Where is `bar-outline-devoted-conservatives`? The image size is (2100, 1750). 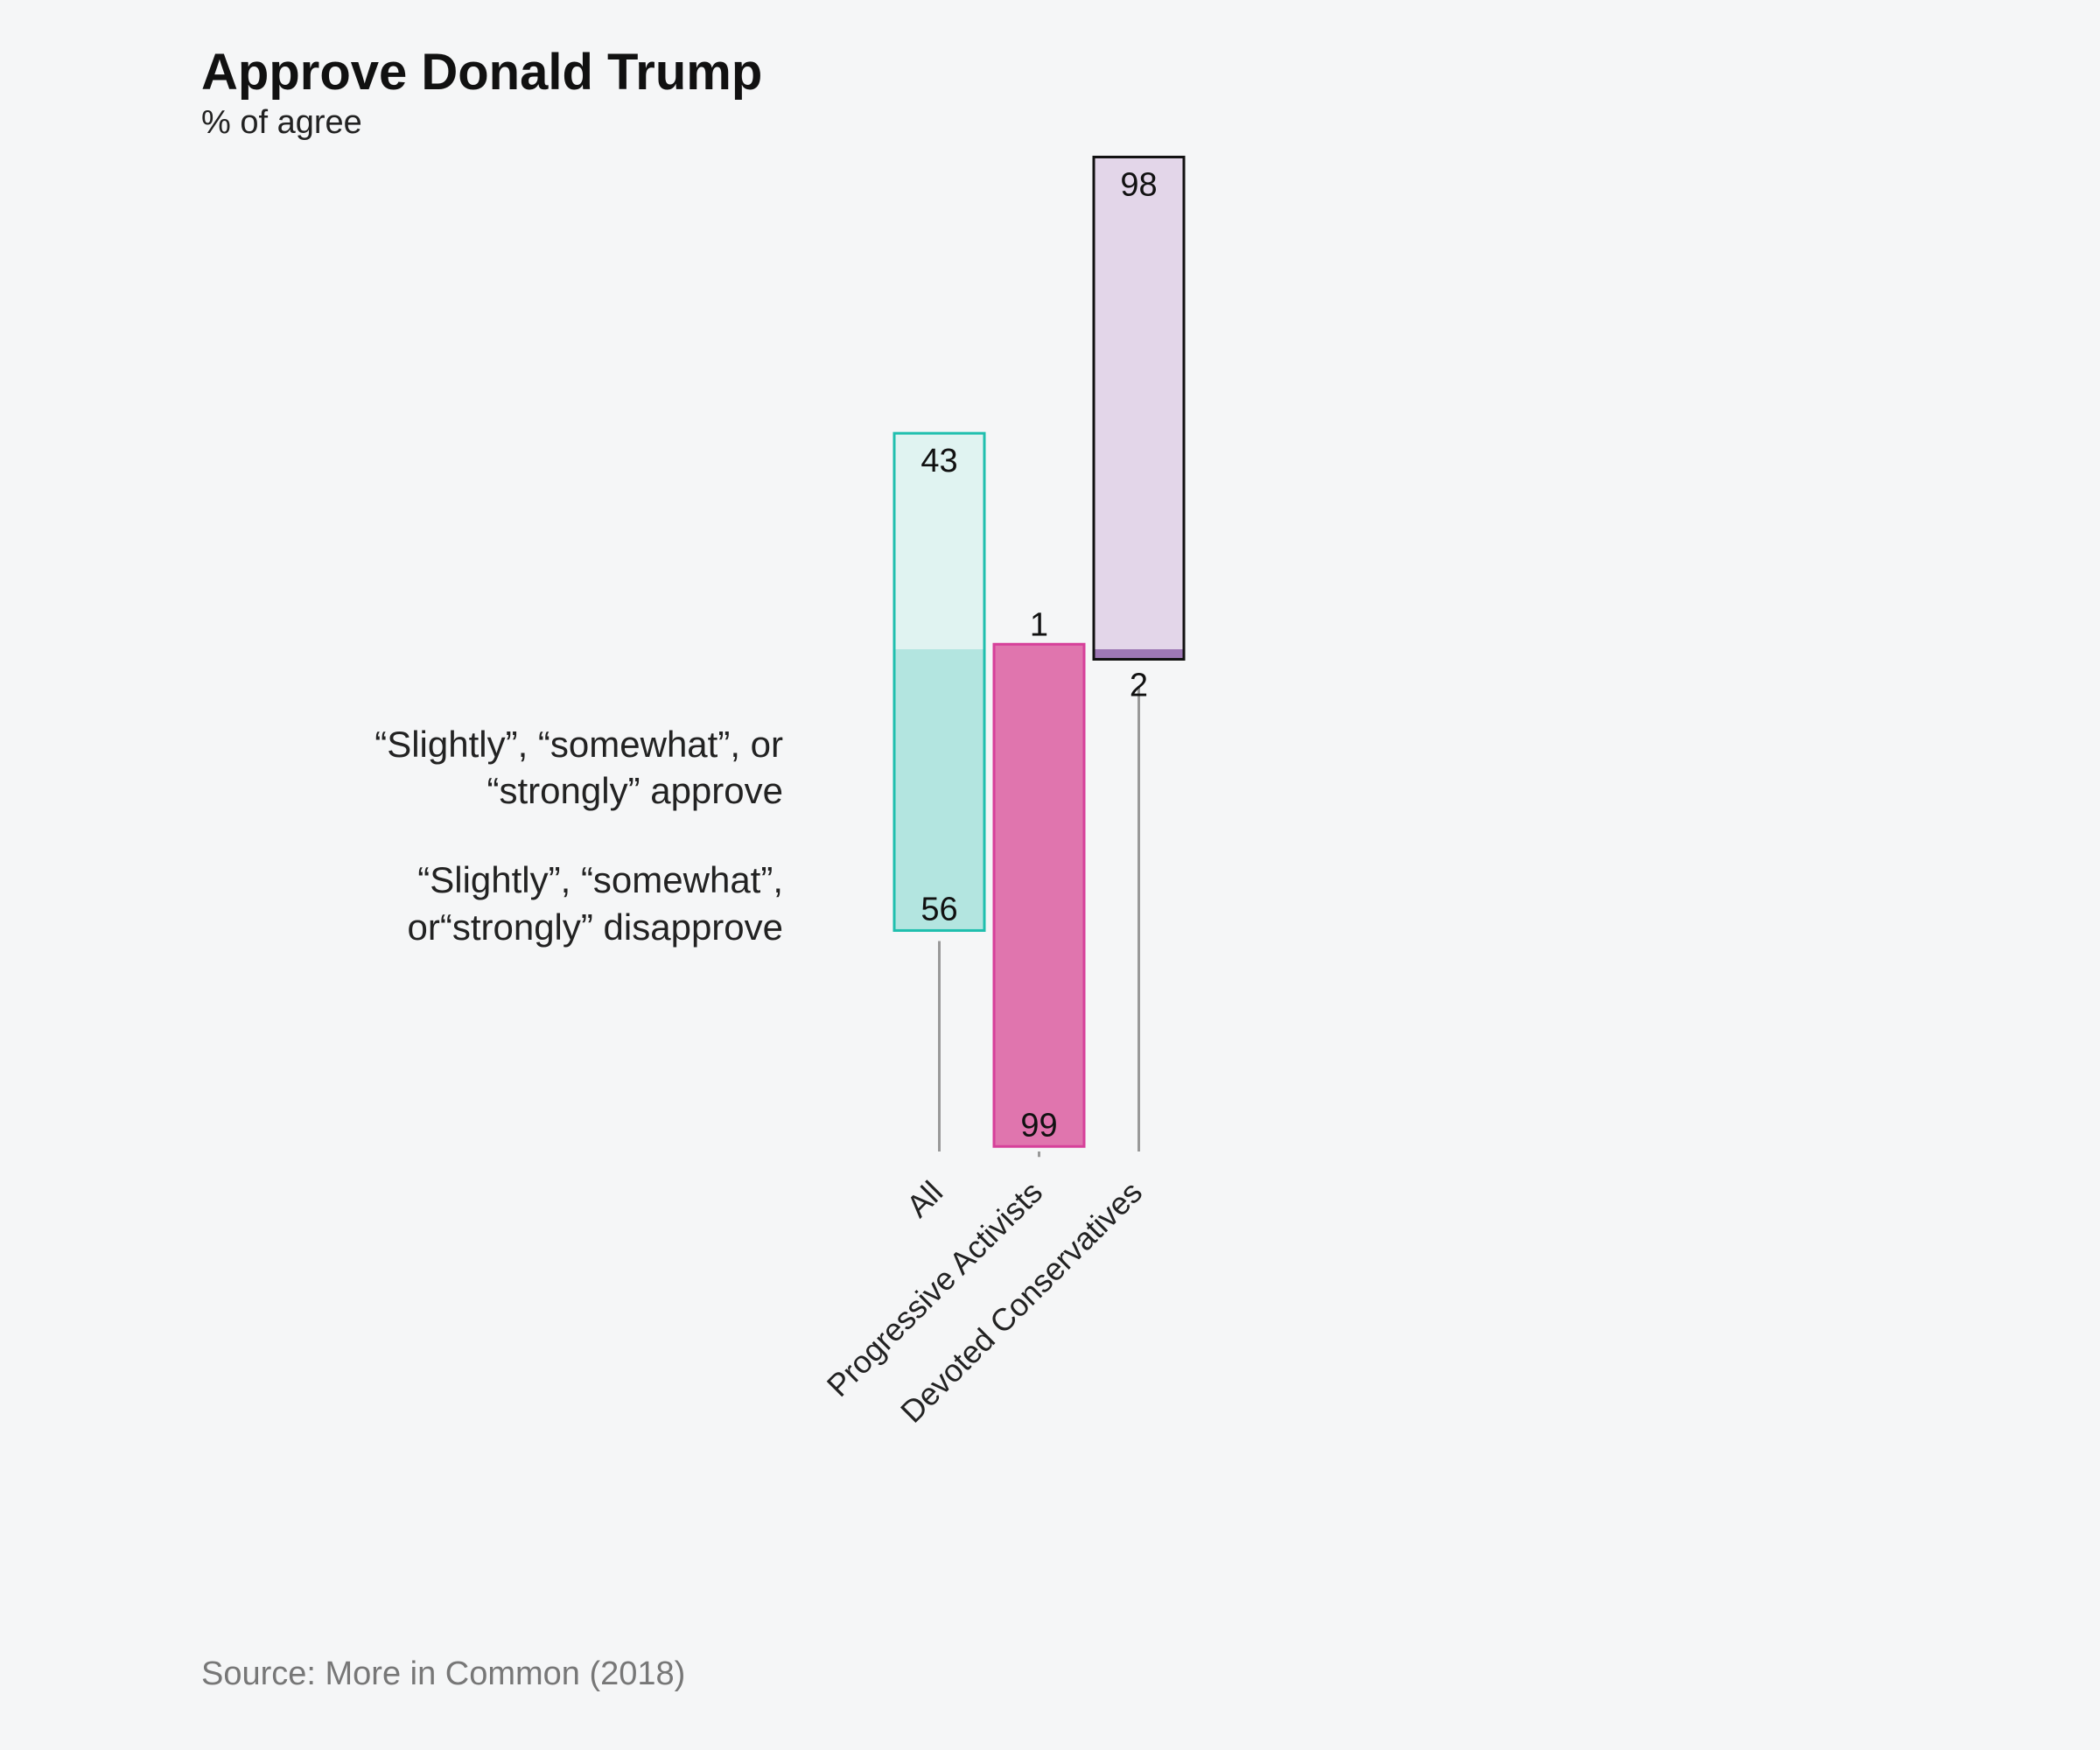 bar-outline-devoted-conservatives is located at coordinates (1139, 408).